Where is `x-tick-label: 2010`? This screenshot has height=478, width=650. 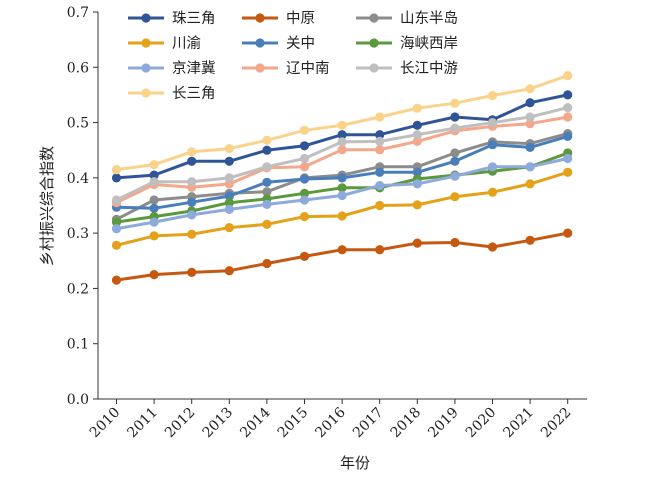
x-tick-label: 2010 is located at coordinates (105, 423).